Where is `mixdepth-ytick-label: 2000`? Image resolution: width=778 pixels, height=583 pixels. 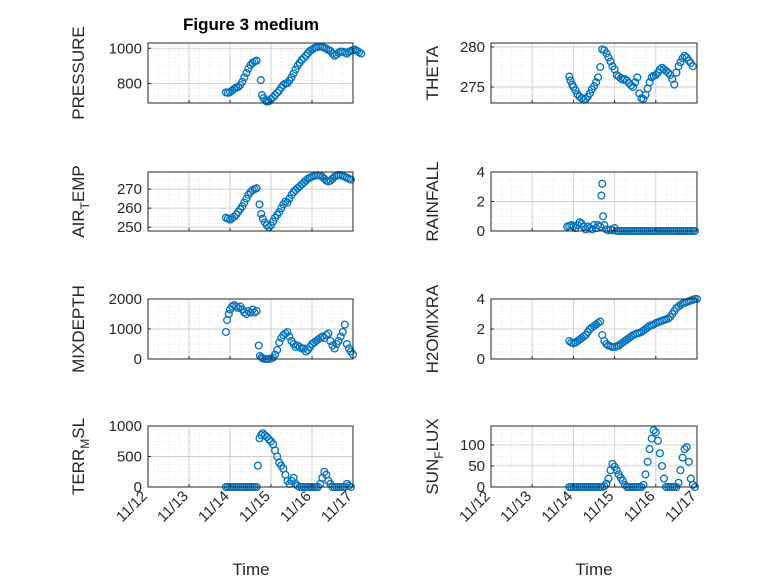 mixdepth-ytick-label: 2000 is located at coordinates (125, 299).